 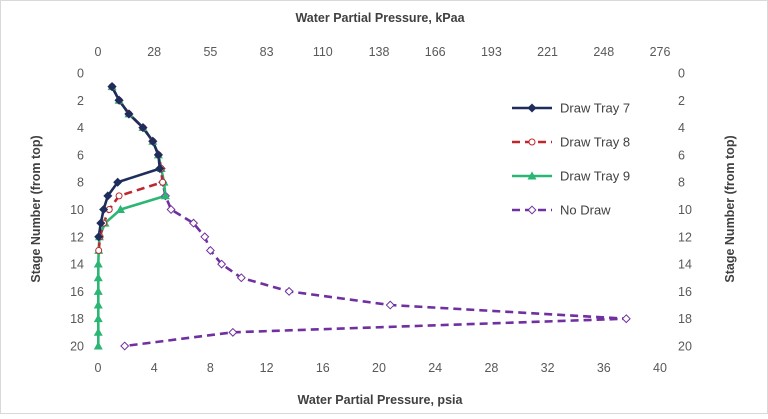 What do you see at coordinates (660, 368) in the screenshot?
I see `x-tick-label: 40` at bounding box center [660, 368].